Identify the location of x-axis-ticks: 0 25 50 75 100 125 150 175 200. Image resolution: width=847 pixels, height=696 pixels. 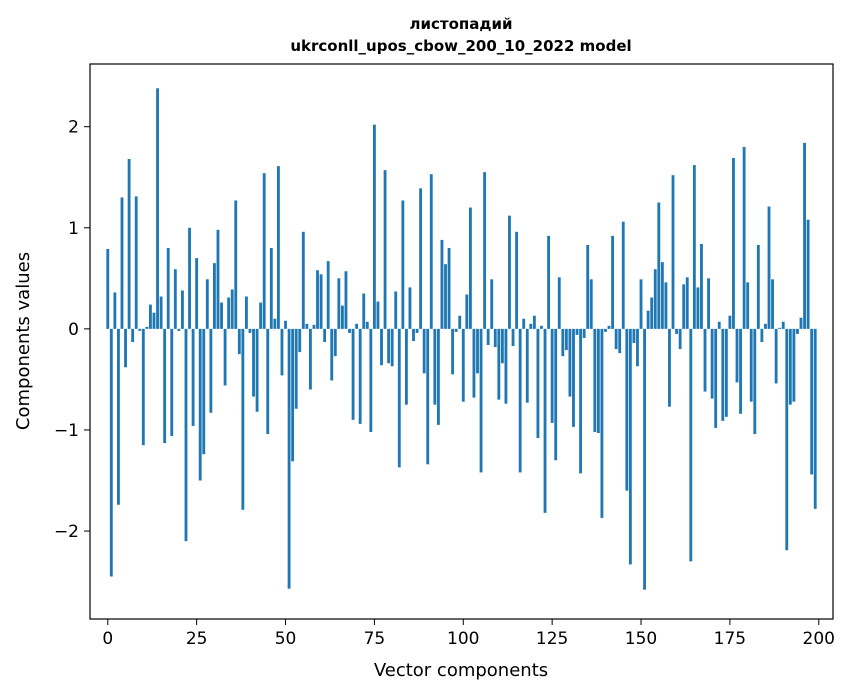
(468, 634).